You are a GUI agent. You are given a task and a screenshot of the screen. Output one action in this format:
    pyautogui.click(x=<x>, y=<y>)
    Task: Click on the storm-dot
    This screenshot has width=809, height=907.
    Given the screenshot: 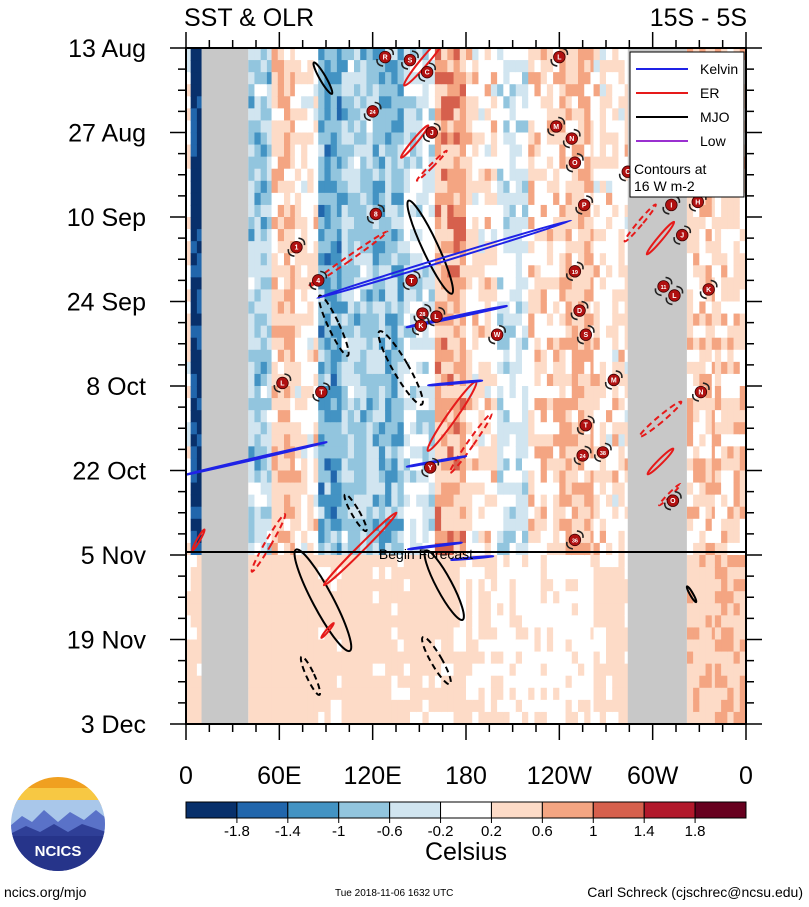 What is the action you would take?
    pyautogui.click(x=571, y=138)
    